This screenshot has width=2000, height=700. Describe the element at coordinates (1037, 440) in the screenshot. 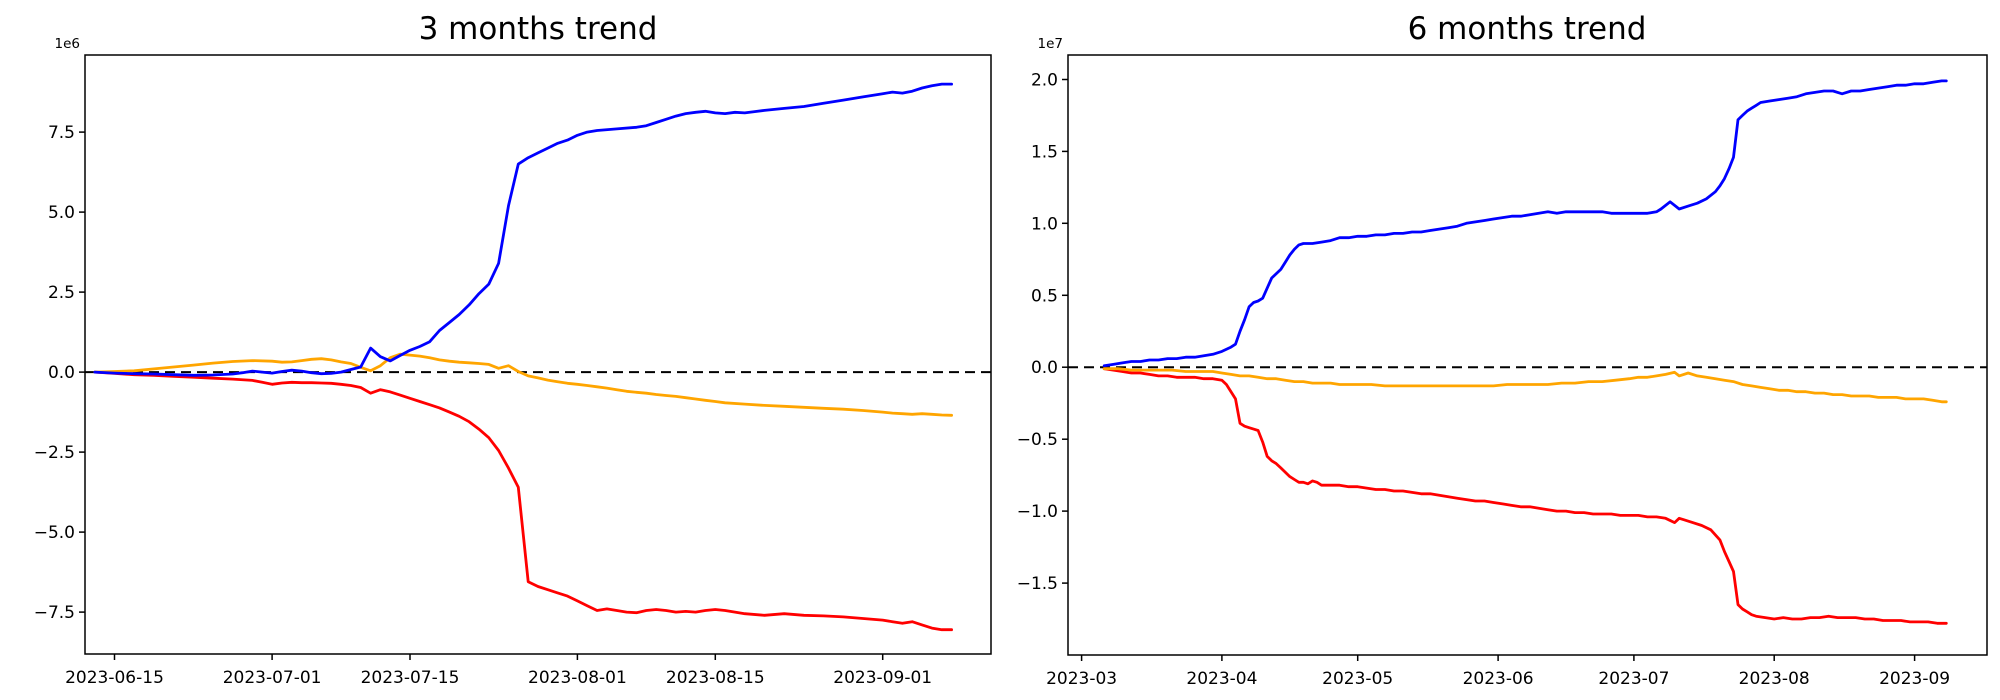

I see `y-tick-label: −0.5` at that location.